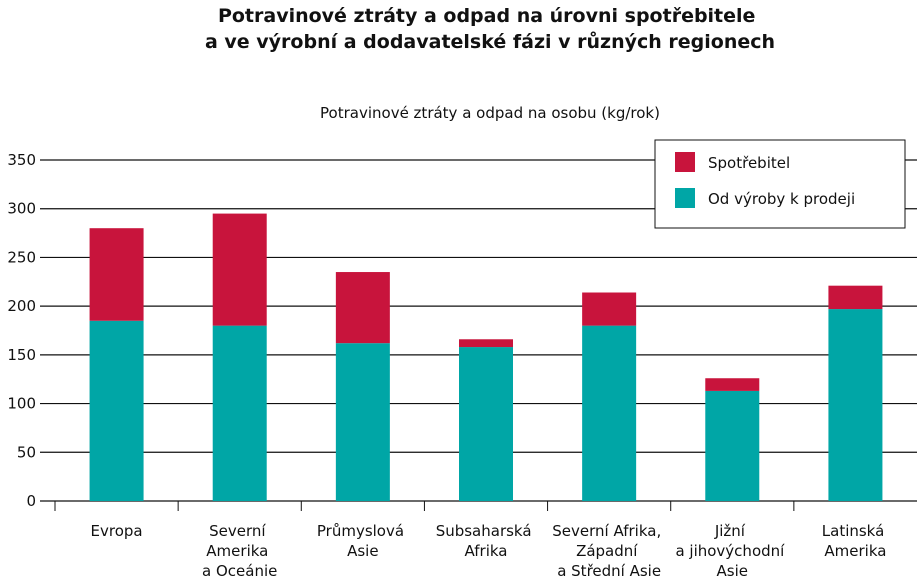  I want to click on x-tick-label: Subsaharská Afrika, so click(486, 541).